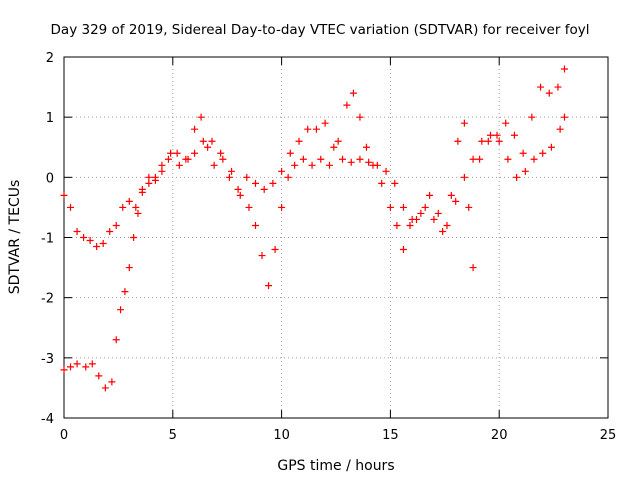 This screenshot has height=480, width=640. Describe the element at coordinates (50, 178) in the screenshot. I see `y-tick-label: 0` at that location.